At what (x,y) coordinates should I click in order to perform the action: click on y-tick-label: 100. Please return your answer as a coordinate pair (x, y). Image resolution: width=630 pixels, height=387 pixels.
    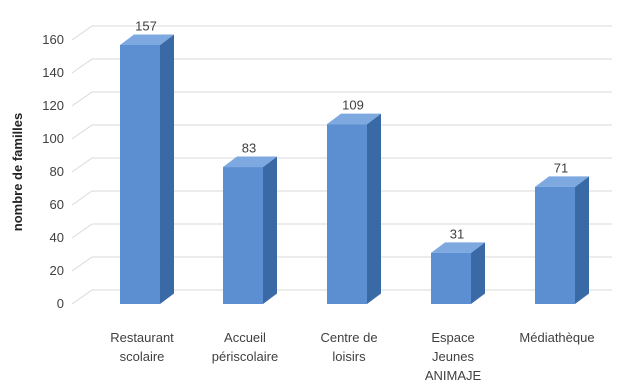
    Looking at the image, I should click on (53, 138).